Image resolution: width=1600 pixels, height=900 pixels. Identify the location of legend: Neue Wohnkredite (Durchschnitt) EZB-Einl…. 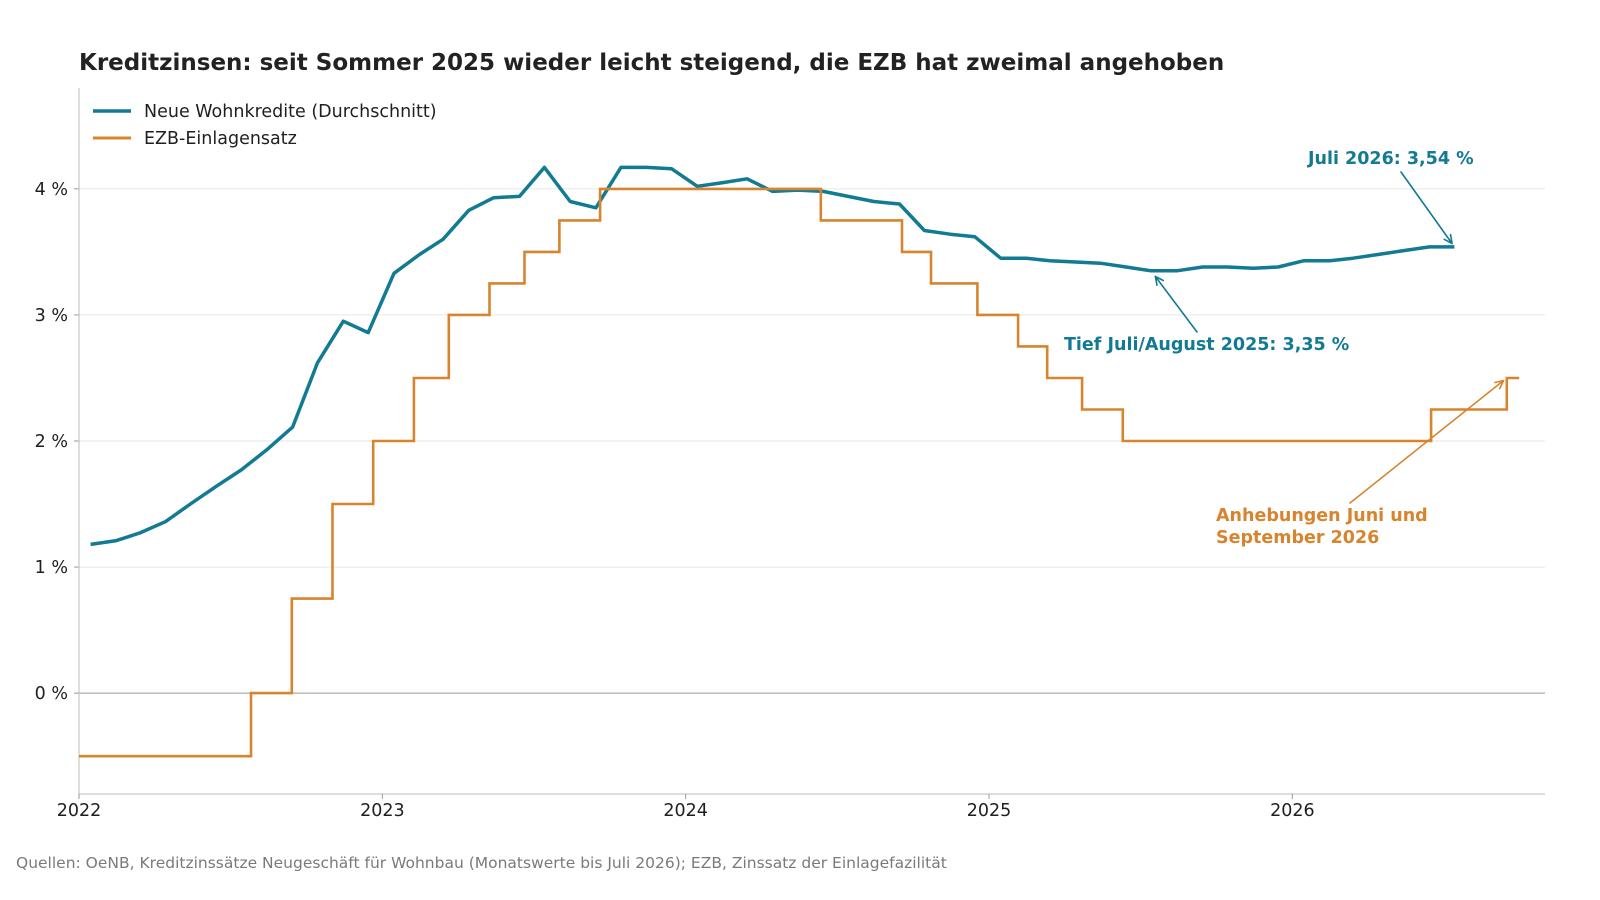
(265, 125).